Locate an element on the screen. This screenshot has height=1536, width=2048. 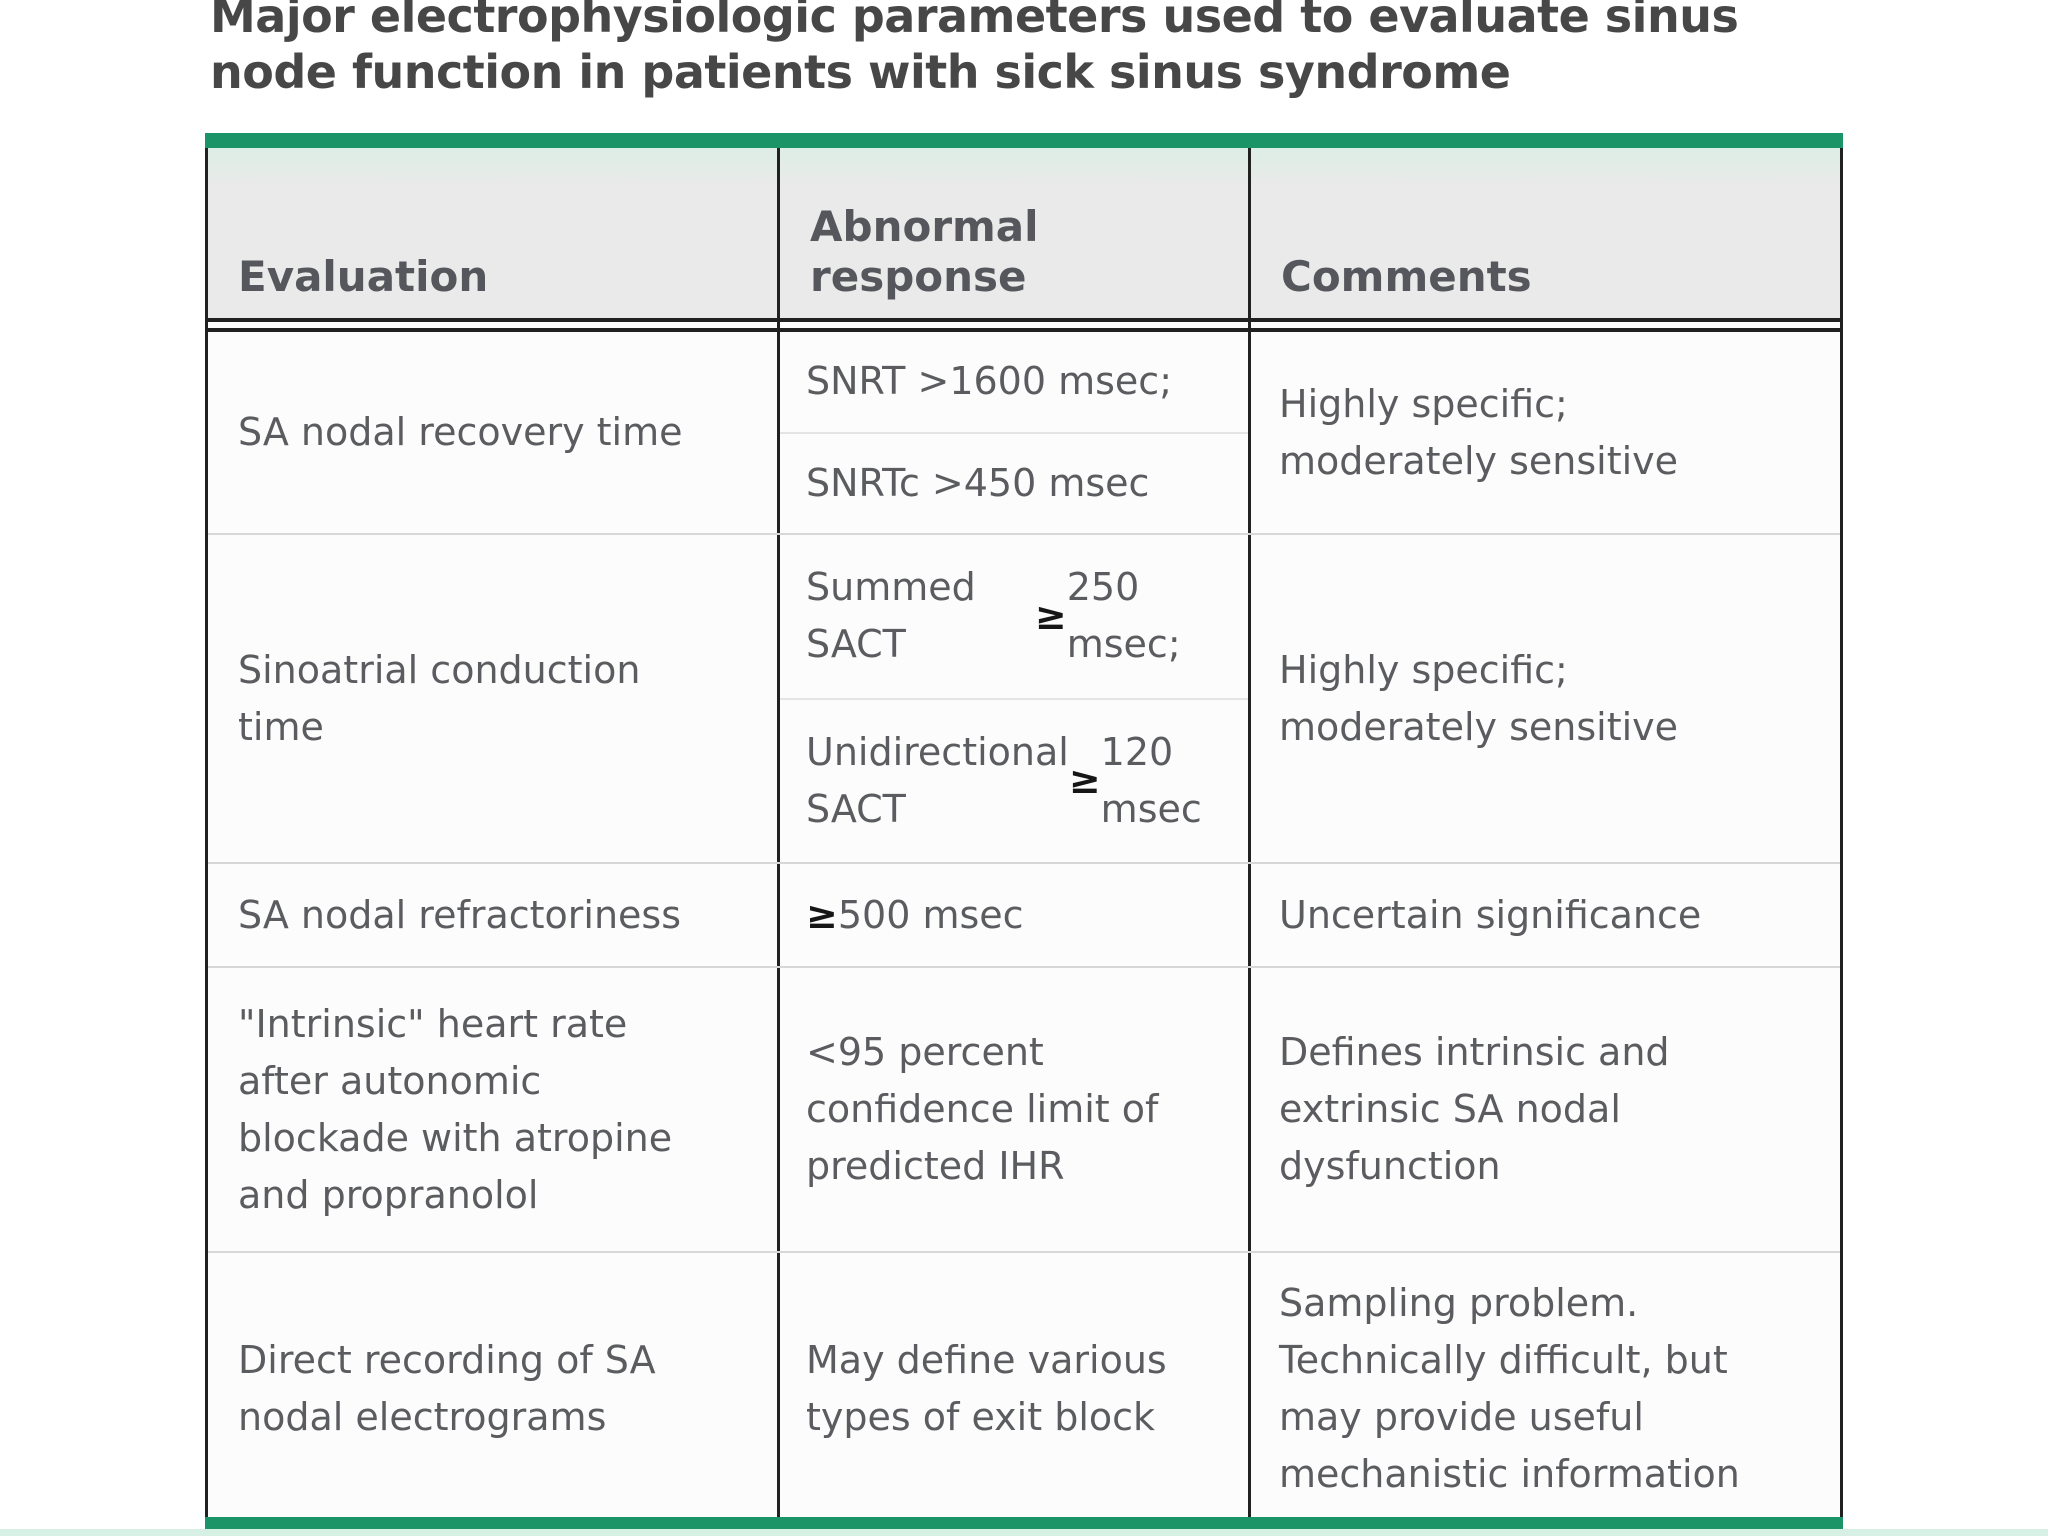
column-header-comments: Comments is located at coordinates (1406, 276).